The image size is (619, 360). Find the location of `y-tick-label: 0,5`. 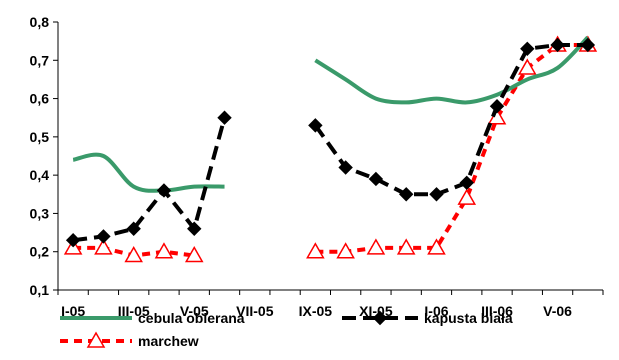

y-tick-label: 0,5 is located at coordinates (40, 137).